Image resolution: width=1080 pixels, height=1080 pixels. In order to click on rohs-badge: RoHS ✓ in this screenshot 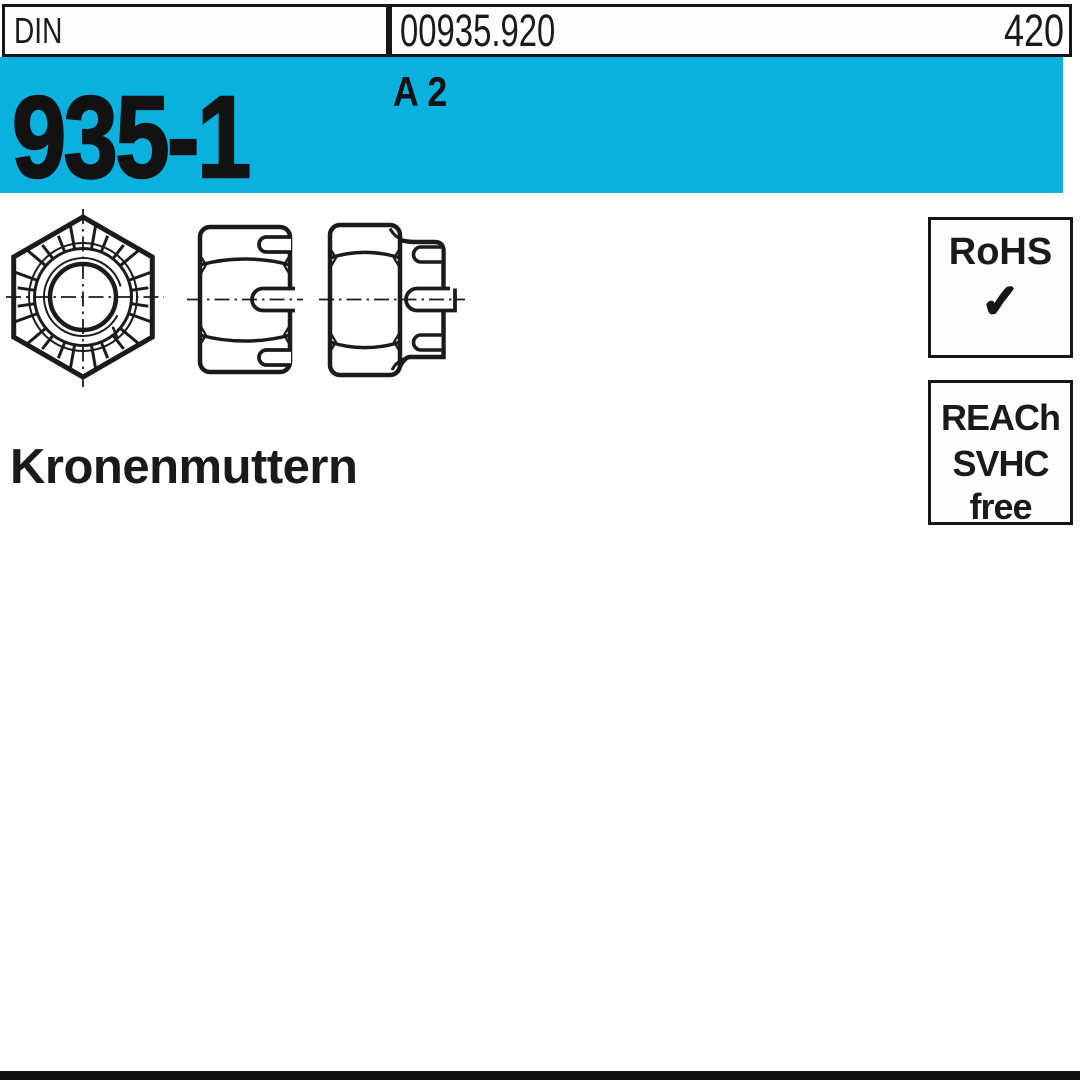, I will do `click(1000, 287)`.